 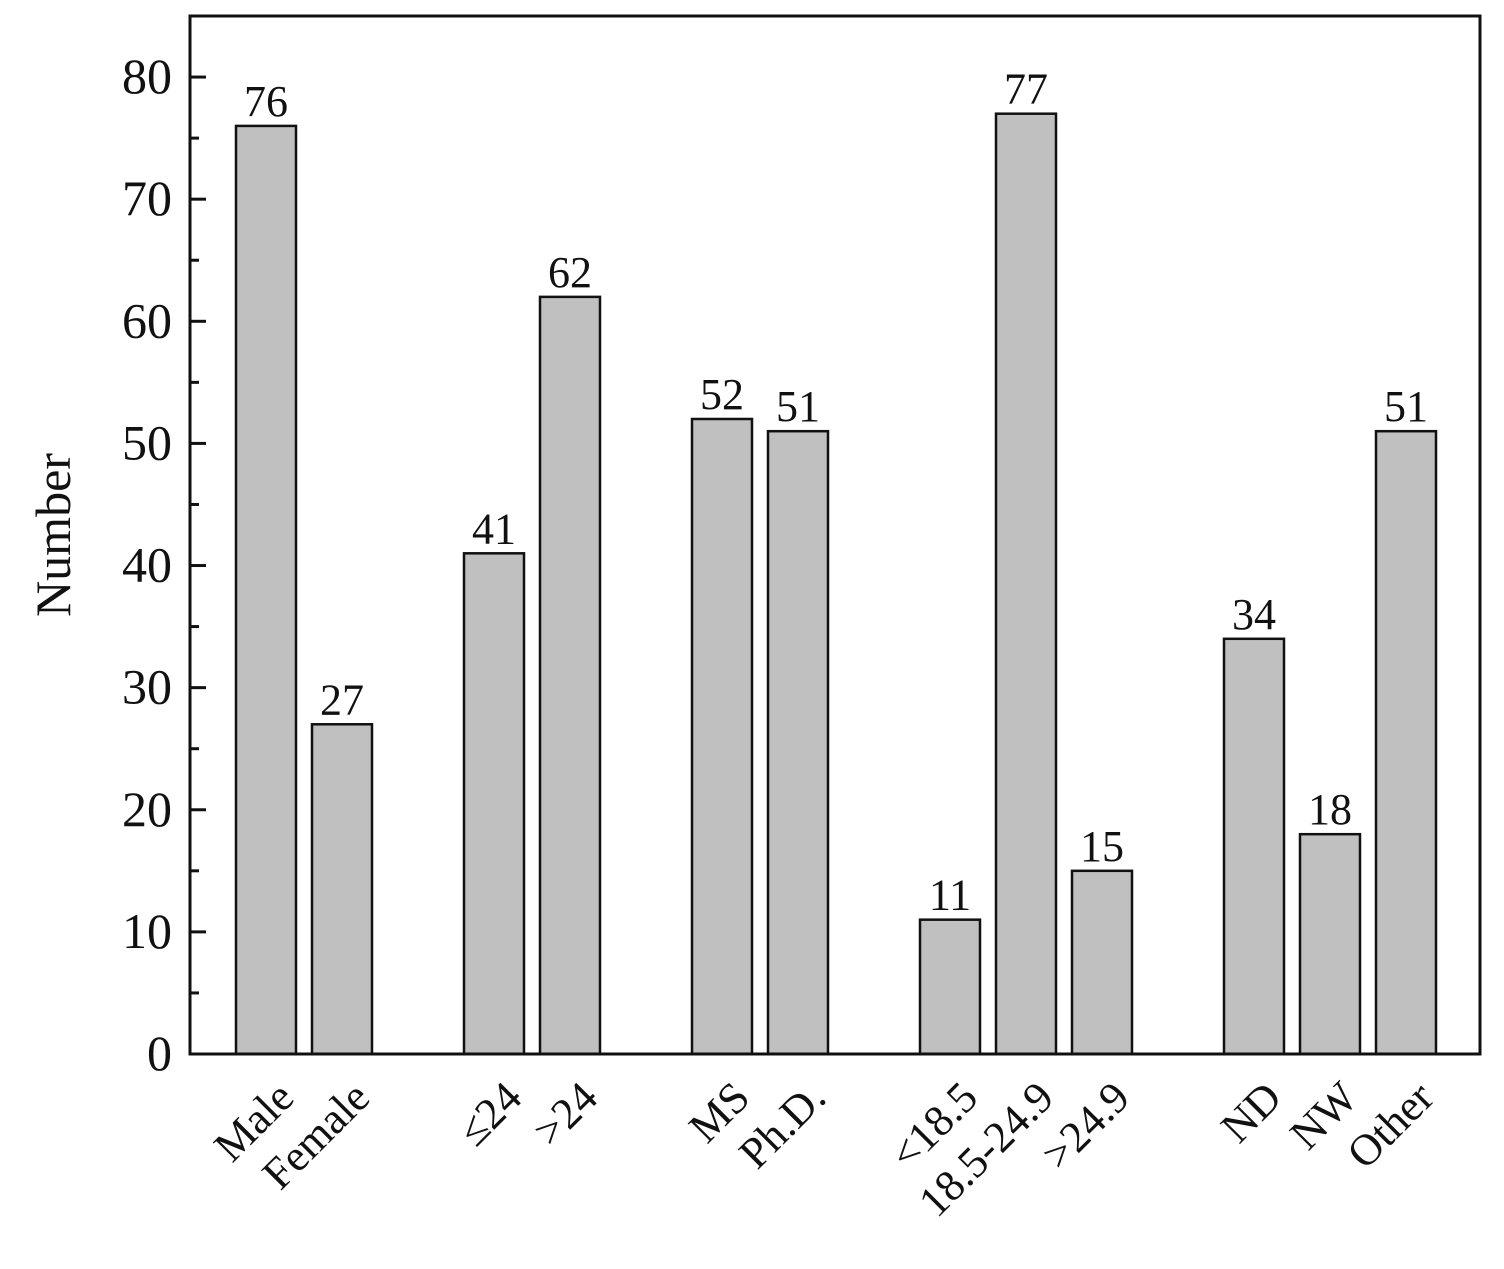 I want to click on y-axis-ticks, so click(x=198, y=565).